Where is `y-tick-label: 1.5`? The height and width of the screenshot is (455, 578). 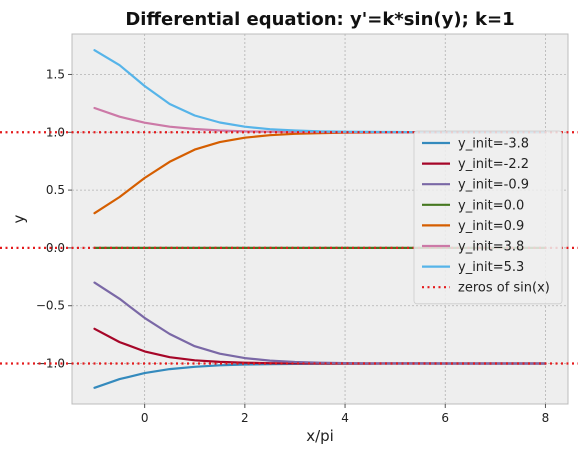
y-tick-label: 1.5 is located at coordinates (55, 74).